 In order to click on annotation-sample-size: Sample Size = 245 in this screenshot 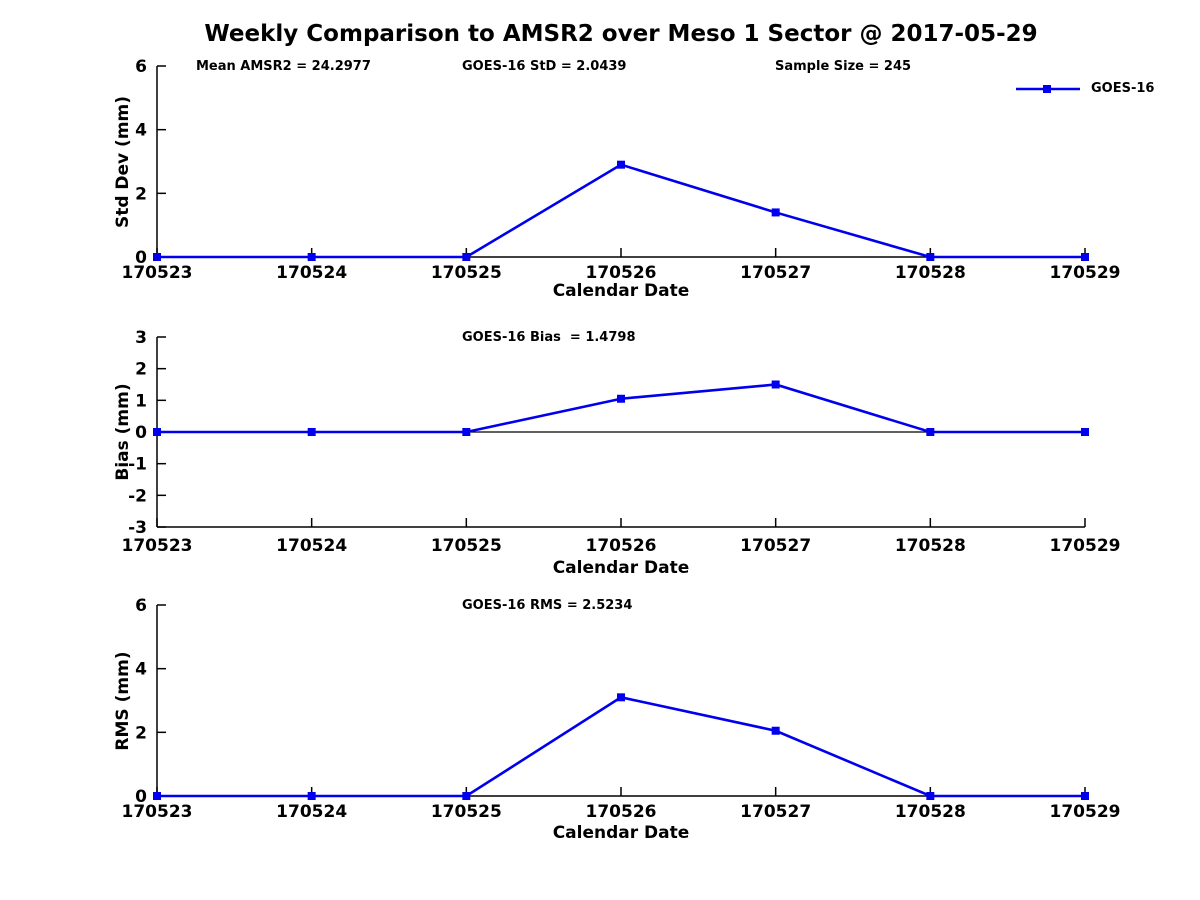, I will do `click(843, 66)`.